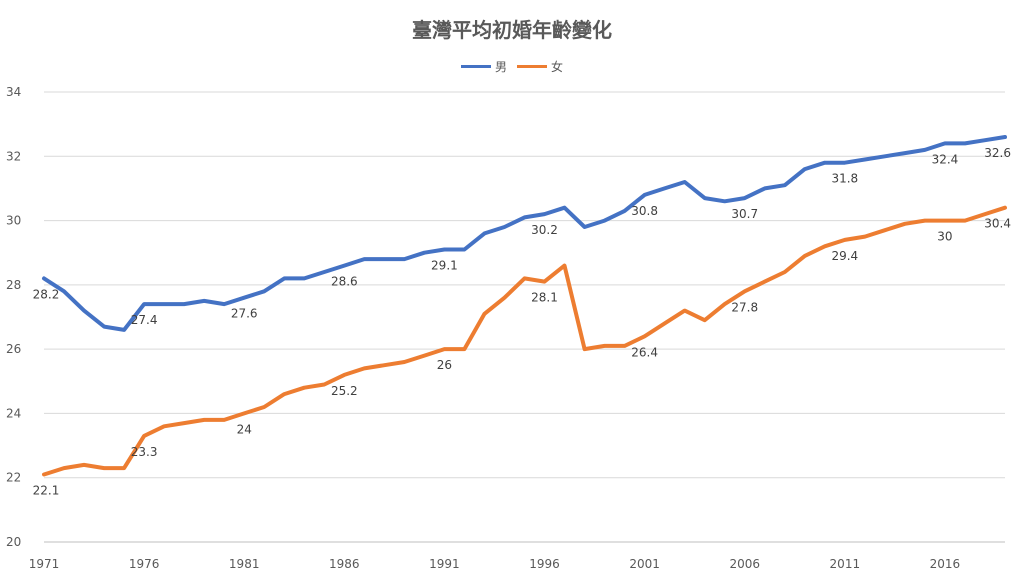 The width and height of the screenshot is (1024, 576). I want to click on x-tick-label: 2016, so click(945, 564).